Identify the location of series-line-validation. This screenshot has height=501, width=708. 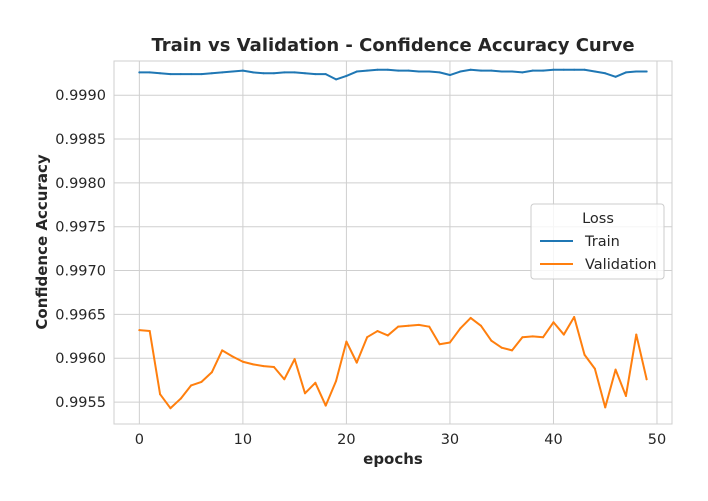
(393, 363).